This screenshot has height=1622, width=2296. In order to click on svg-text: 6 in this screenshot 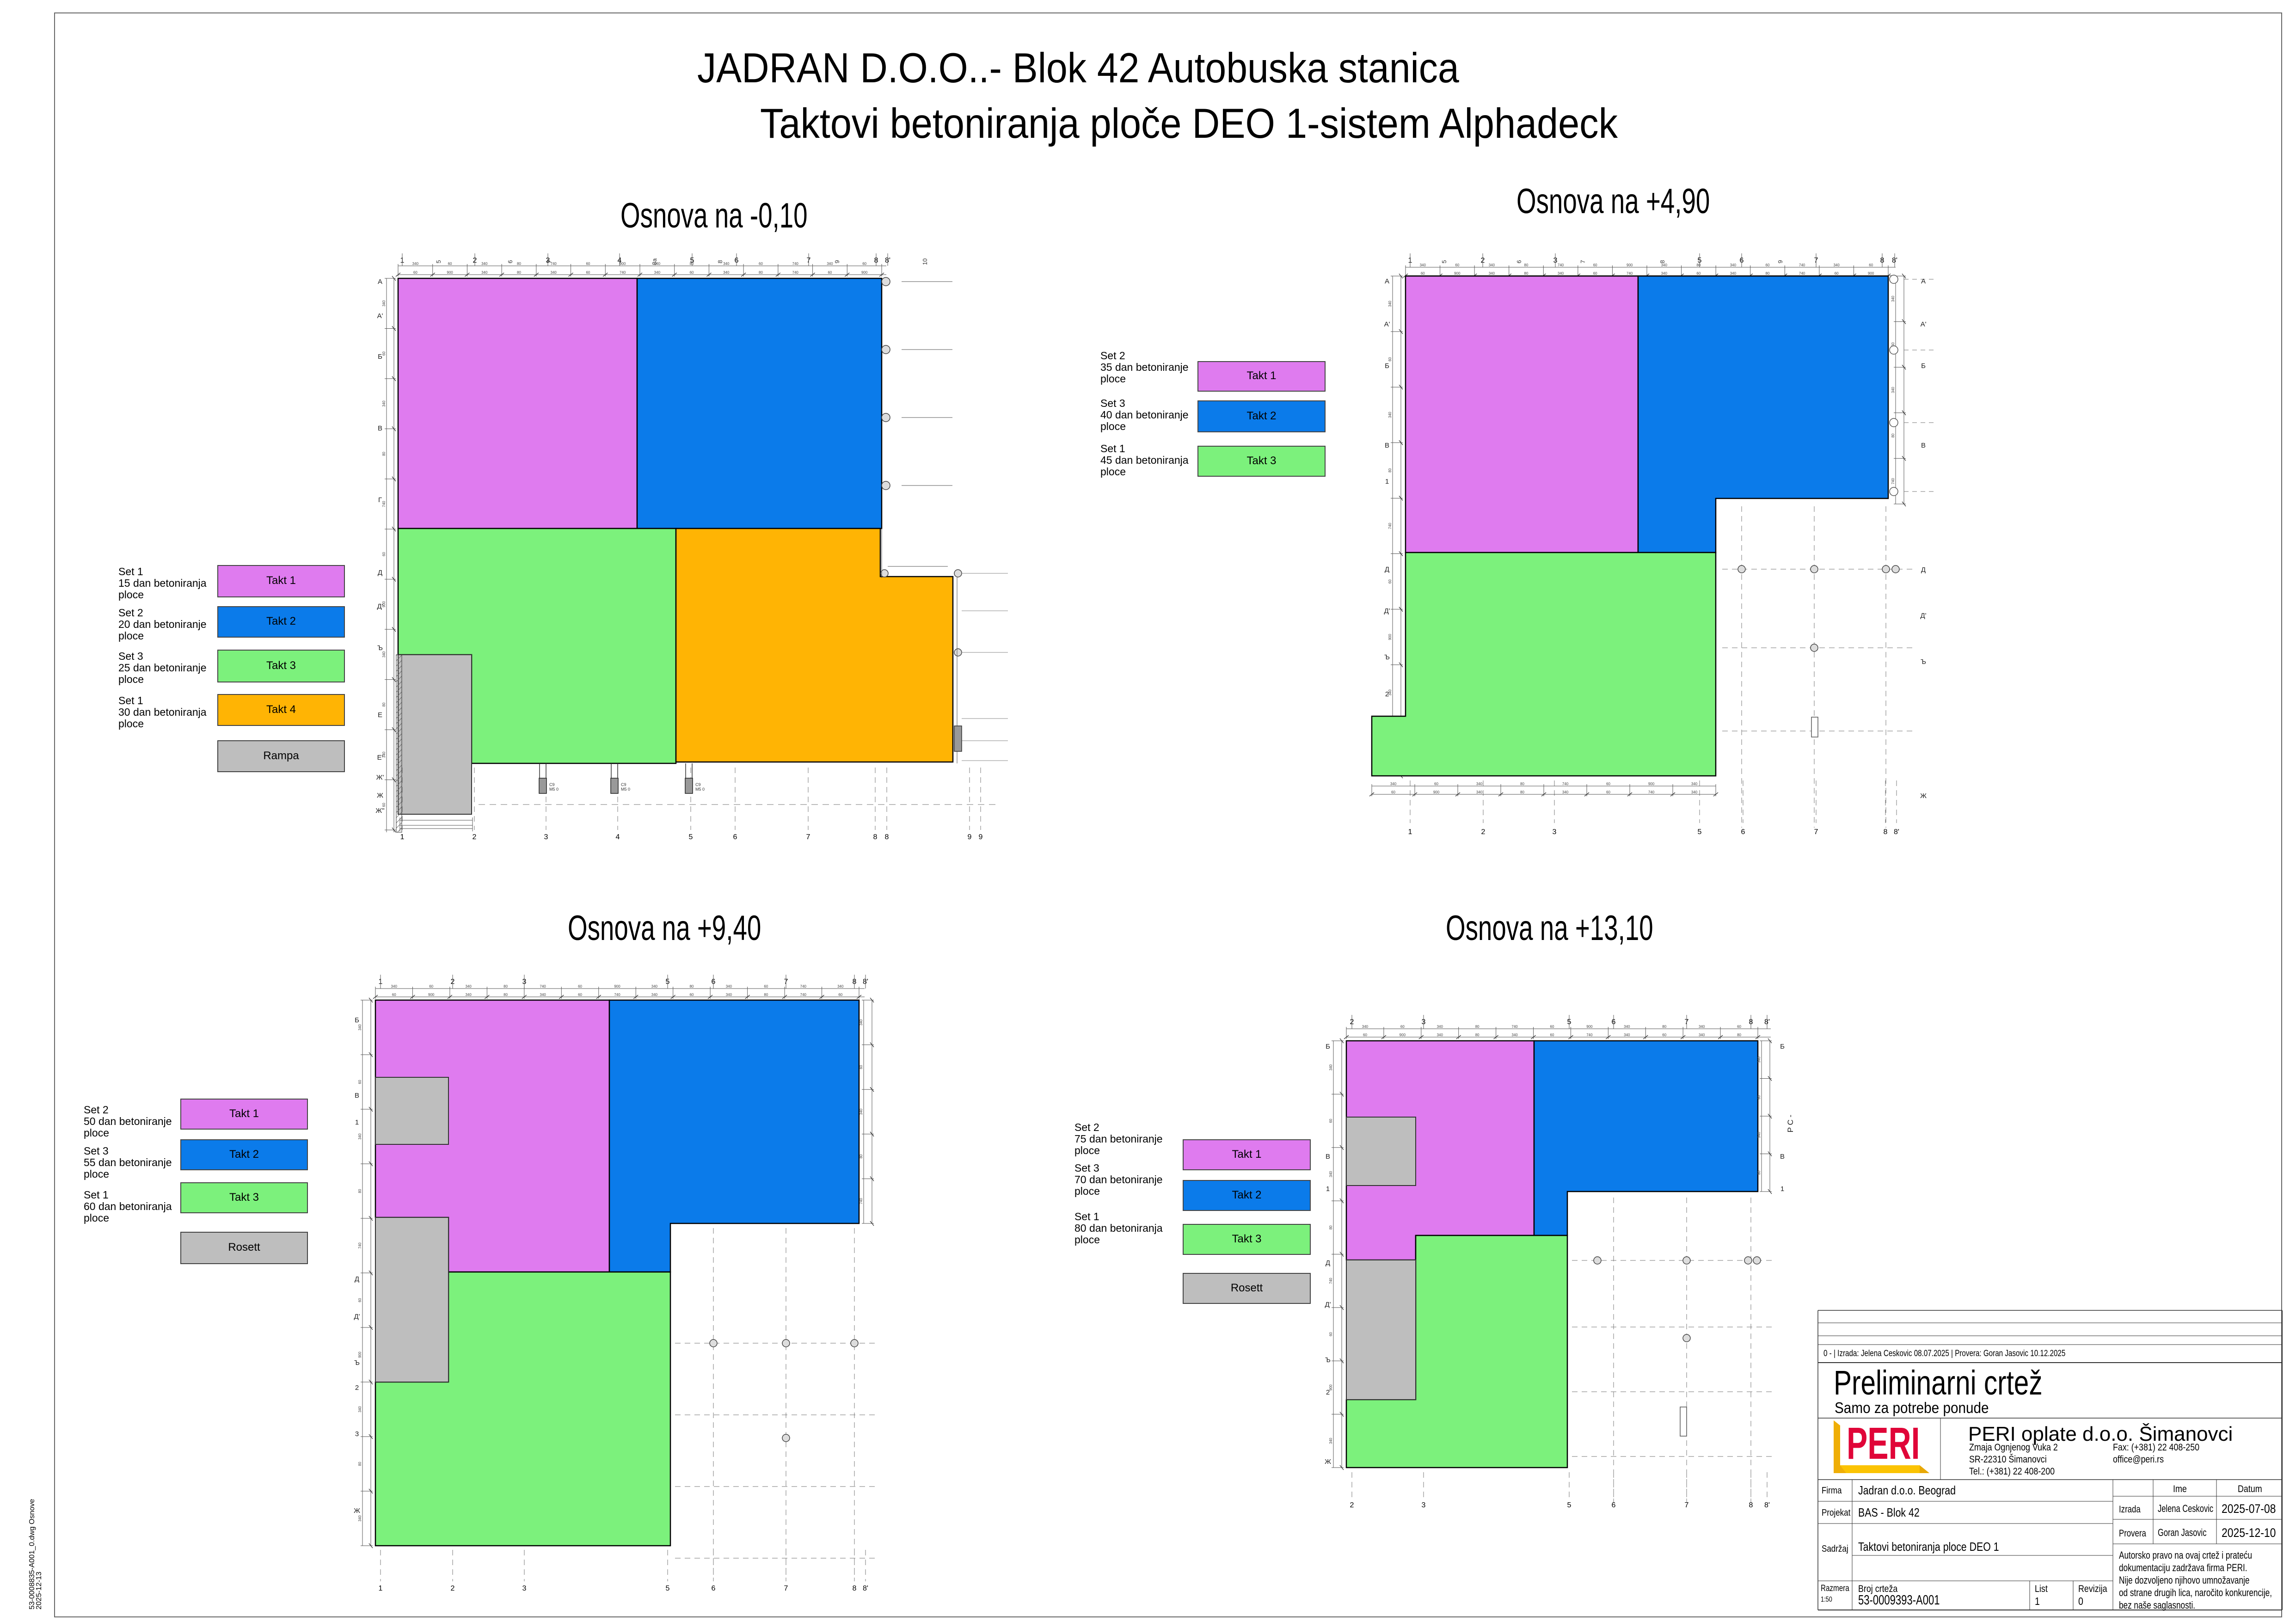, I will do `click(1614, 1505)`.